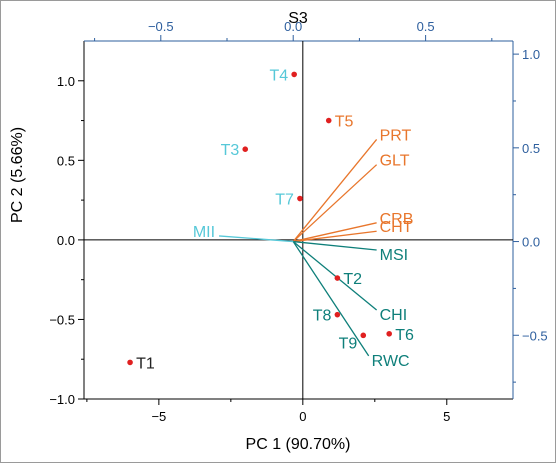  I want to click on score-label: T7, so click(284, 200).